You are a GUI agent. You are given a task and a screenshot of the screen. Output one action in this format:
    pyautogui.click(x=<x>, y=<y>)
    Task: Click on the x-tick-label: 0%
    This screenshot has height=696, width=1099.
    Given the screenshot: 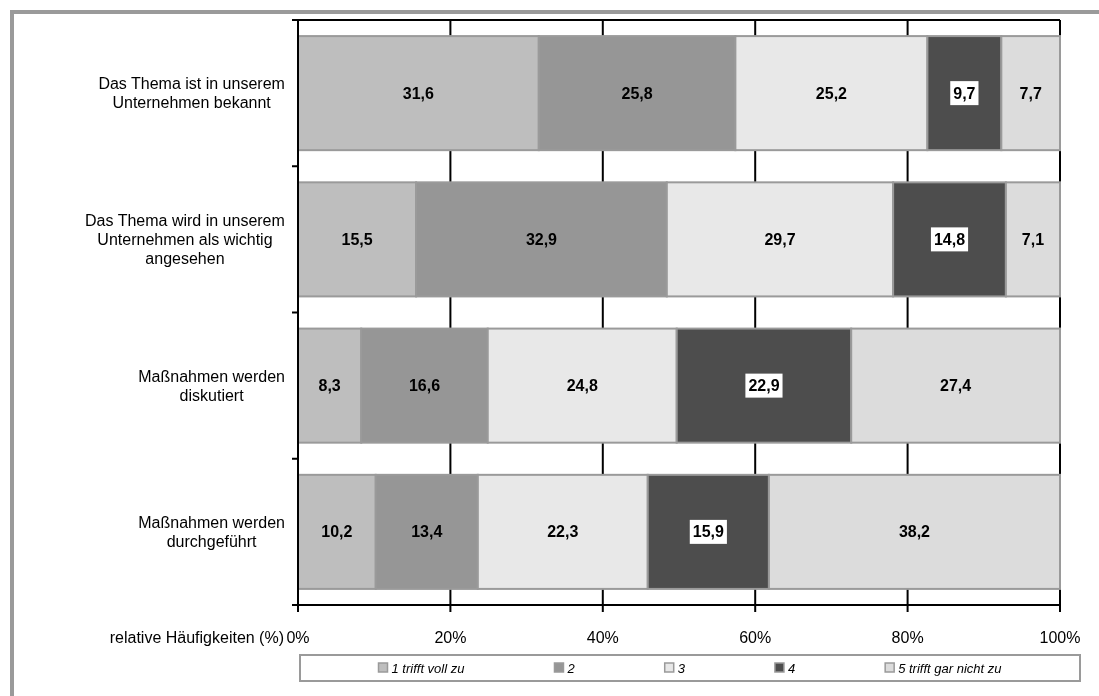 What is the action you would take?
    pyautogui.click(x=298, y=637)
    